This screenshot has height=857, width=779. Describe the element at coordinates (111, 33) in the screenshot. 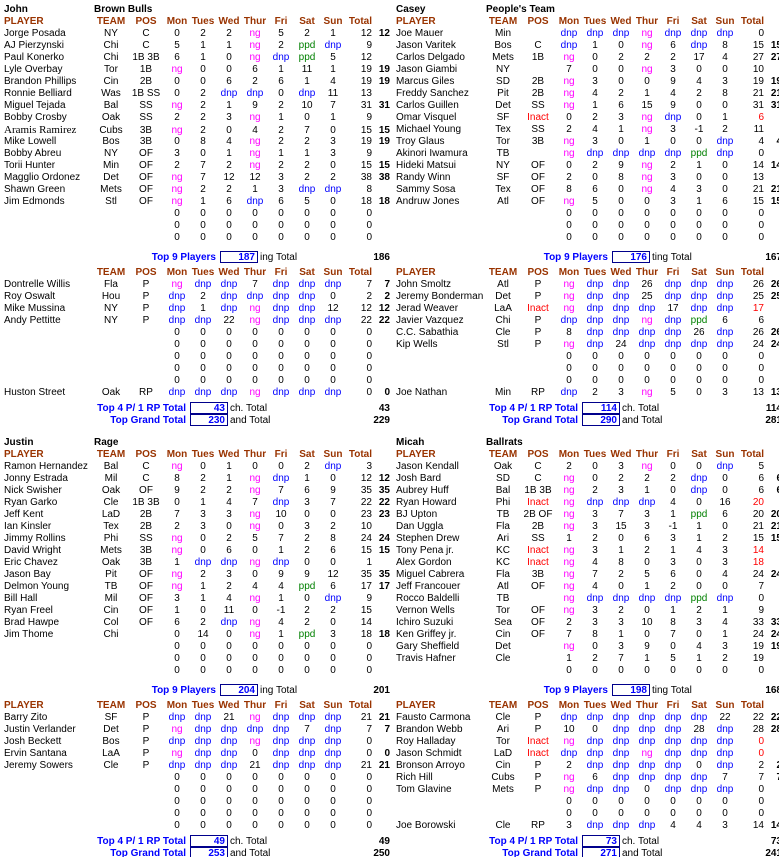

I see `player-team: NY` at that location.